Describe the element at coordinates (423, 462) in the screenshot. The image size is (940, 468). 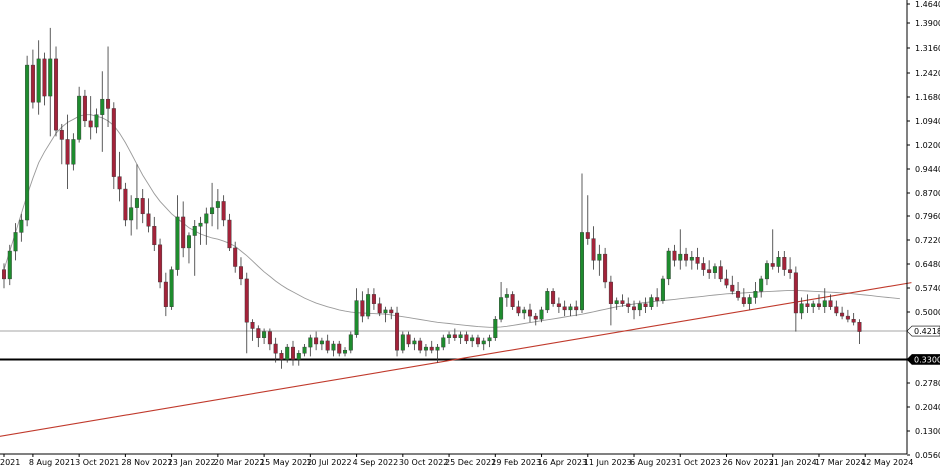
I see `x-tick-label: 30 Oct 2022` at that location.